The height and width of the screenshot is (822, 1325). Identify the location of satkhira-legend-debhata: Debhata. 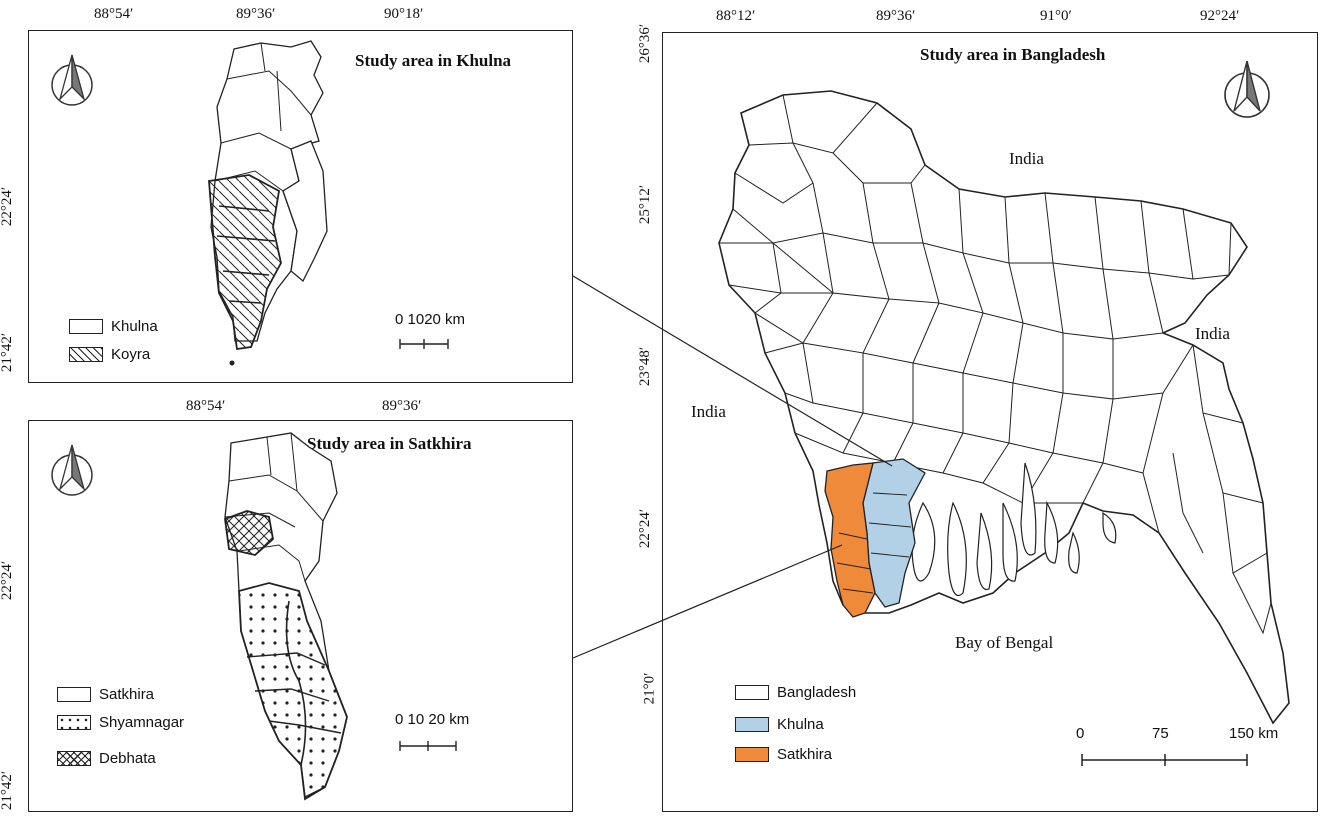
(106, 758).